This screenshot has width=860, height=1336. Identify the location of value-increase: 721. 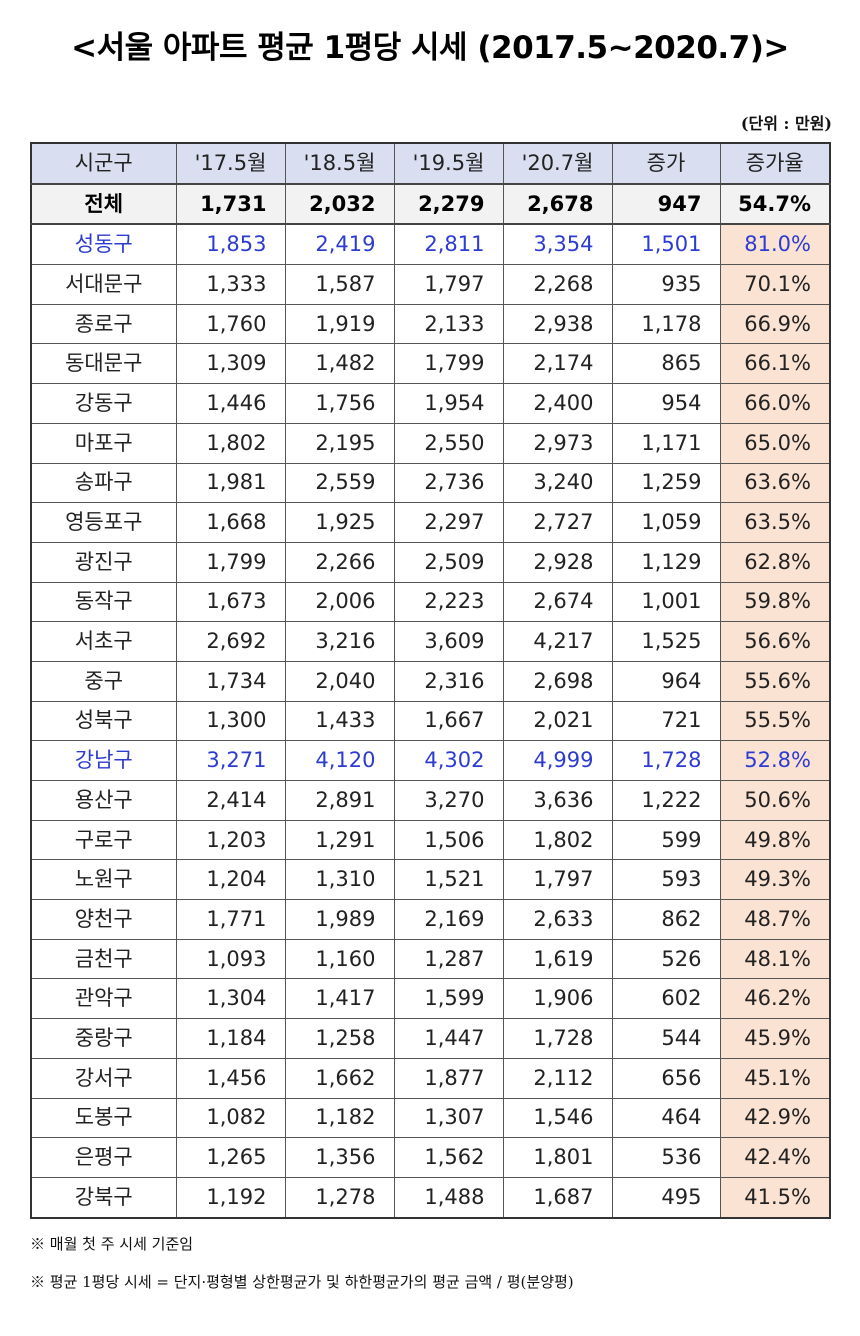
(666, 721).